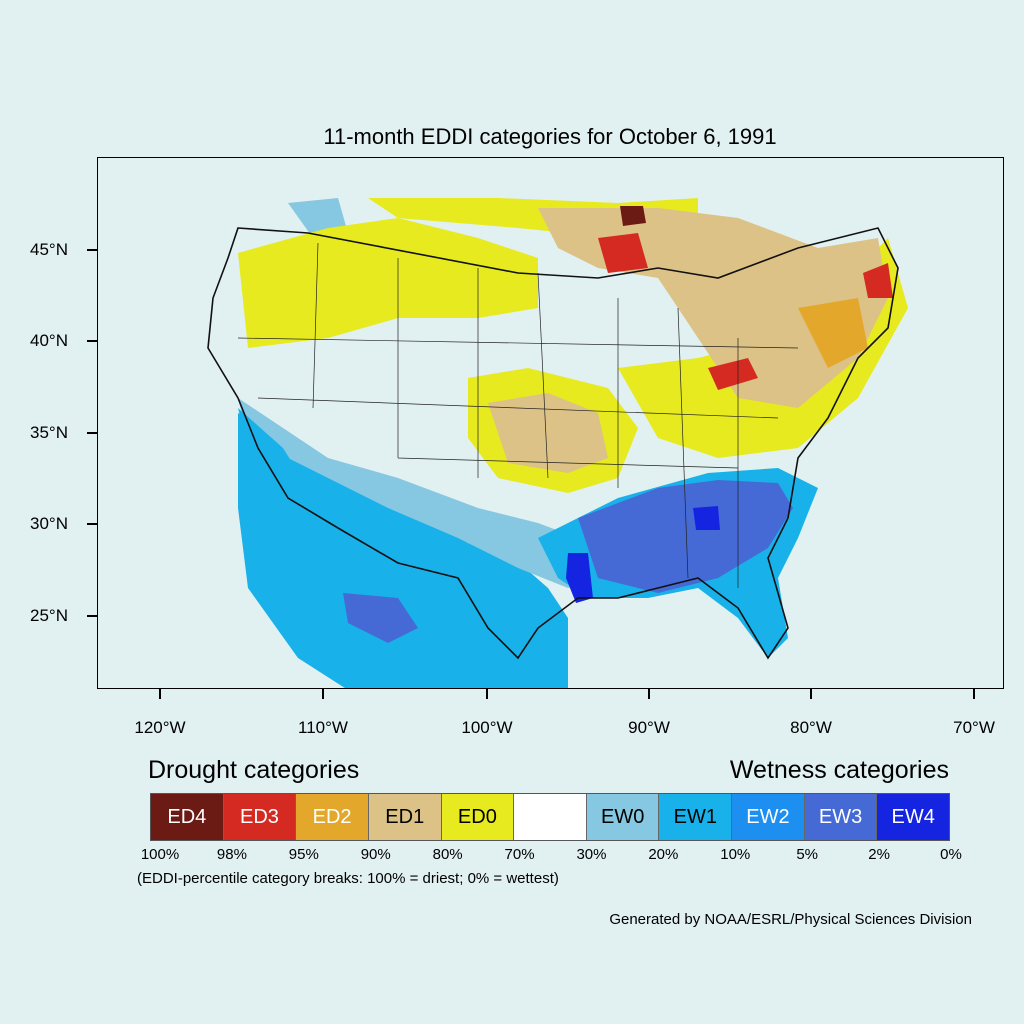 The width and height of the screenshot is (1024, 1024). What do you see at coordinates (706, 518) in the screenshot?
I see `region-ew4-alabama` at bounding box center [706, 518].